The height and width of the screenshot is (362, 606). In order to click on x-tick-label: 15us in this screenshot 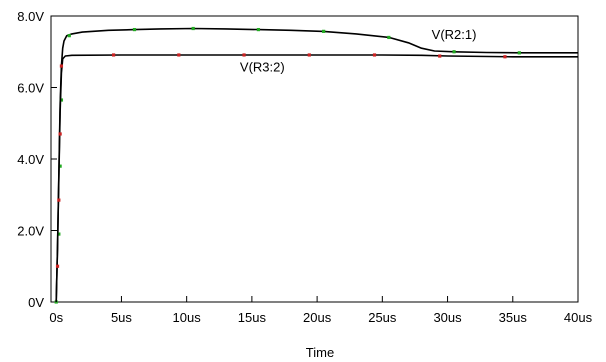, I will do `click(252, 317)`.